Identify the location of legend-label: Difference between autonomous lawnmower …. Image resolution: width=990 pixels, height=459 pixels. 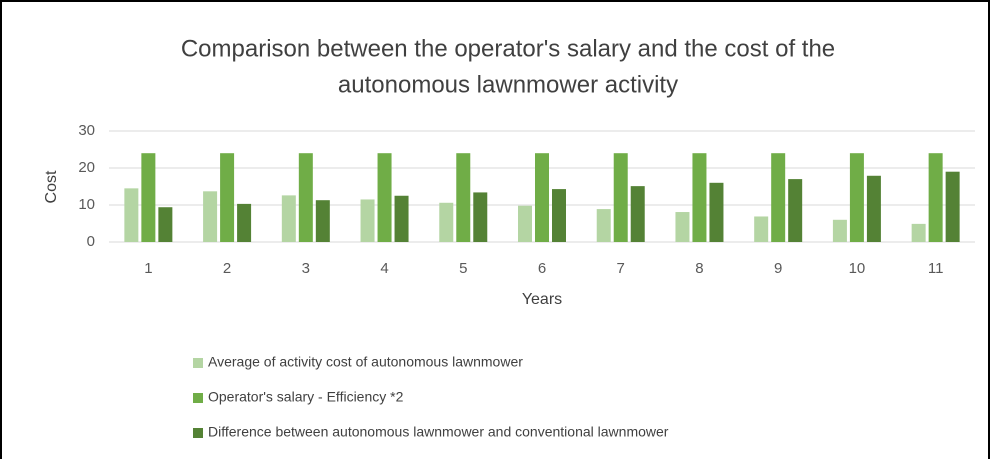
(438, 432).